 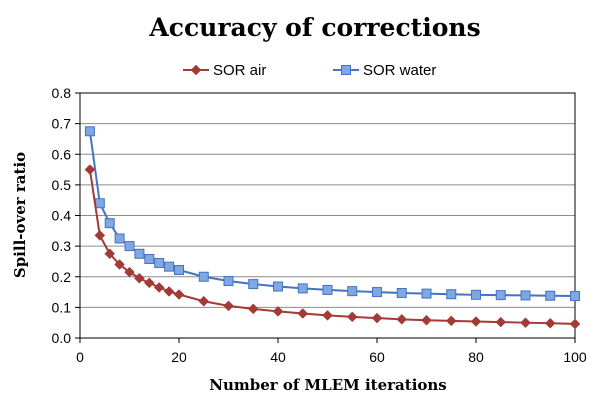 What do you see at coordinates (278, 357) in the screenshot?
I see `x-tick-label: 40` at bounding box center [278, 357].